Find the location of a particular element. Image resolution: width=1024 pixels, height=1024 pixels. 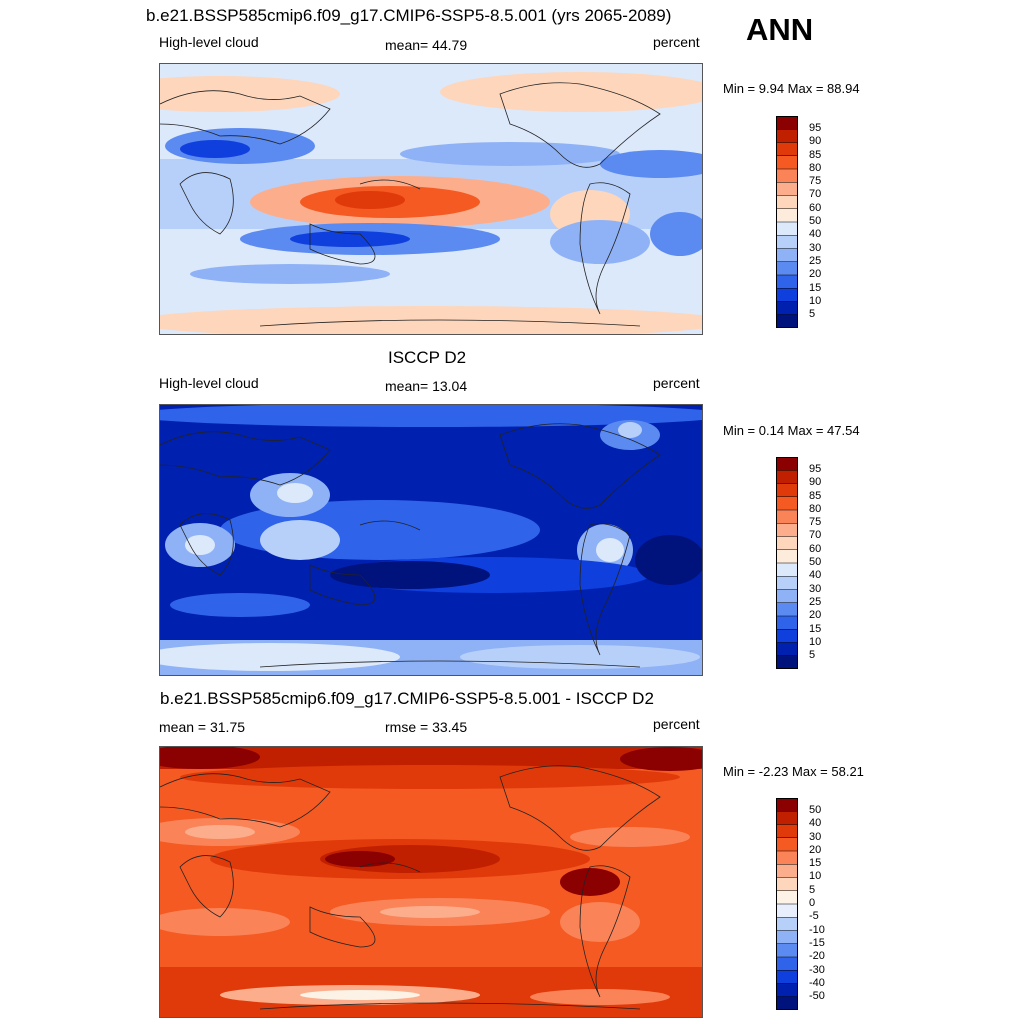

panel-1-colorbar is located at coordinates (787, 222).